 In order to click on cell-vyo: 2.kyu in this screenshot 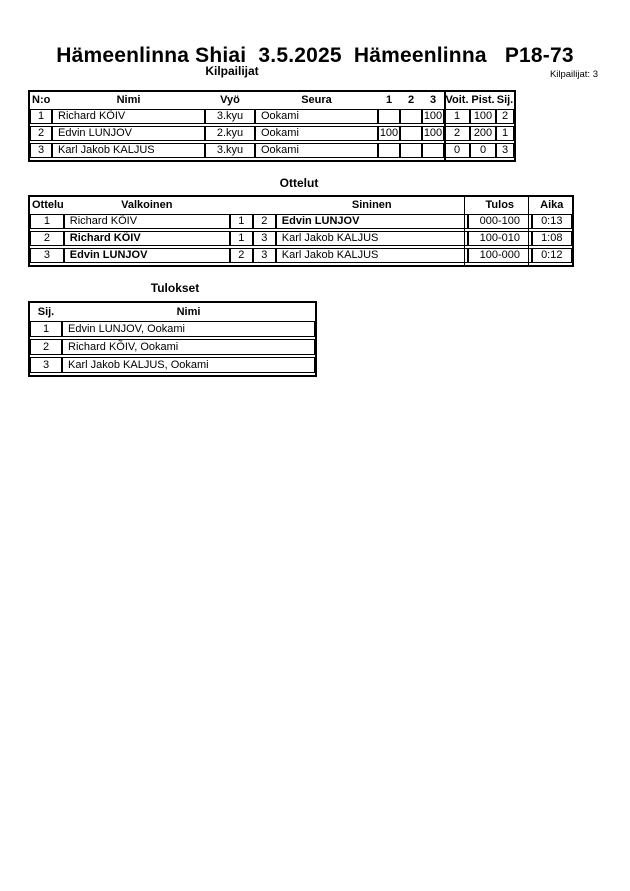, I will do `click(230, 133)`.